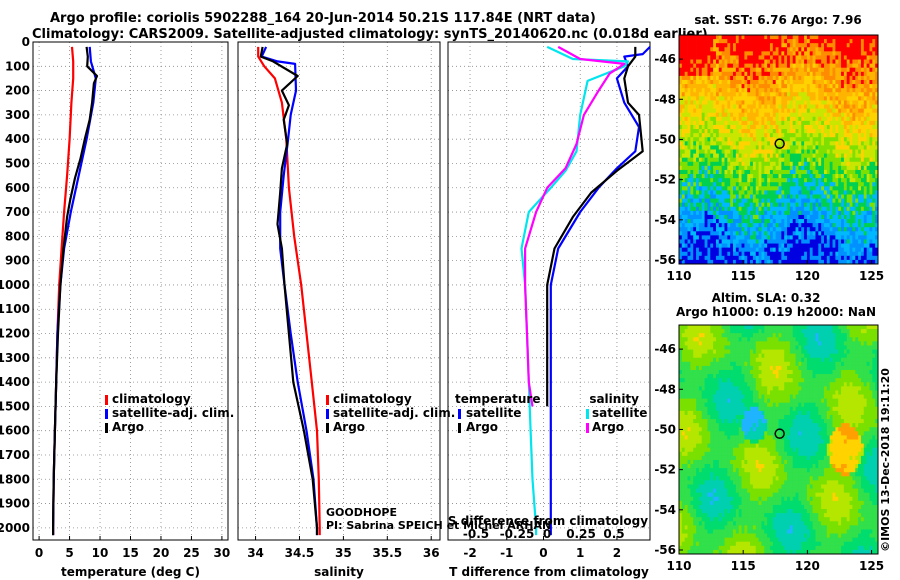 The height and width of the screenshot is (580, 900). What do you see at coordinates (778, 149) in the screenshot?
I see `sst-map` at bounding box center [778, 149].